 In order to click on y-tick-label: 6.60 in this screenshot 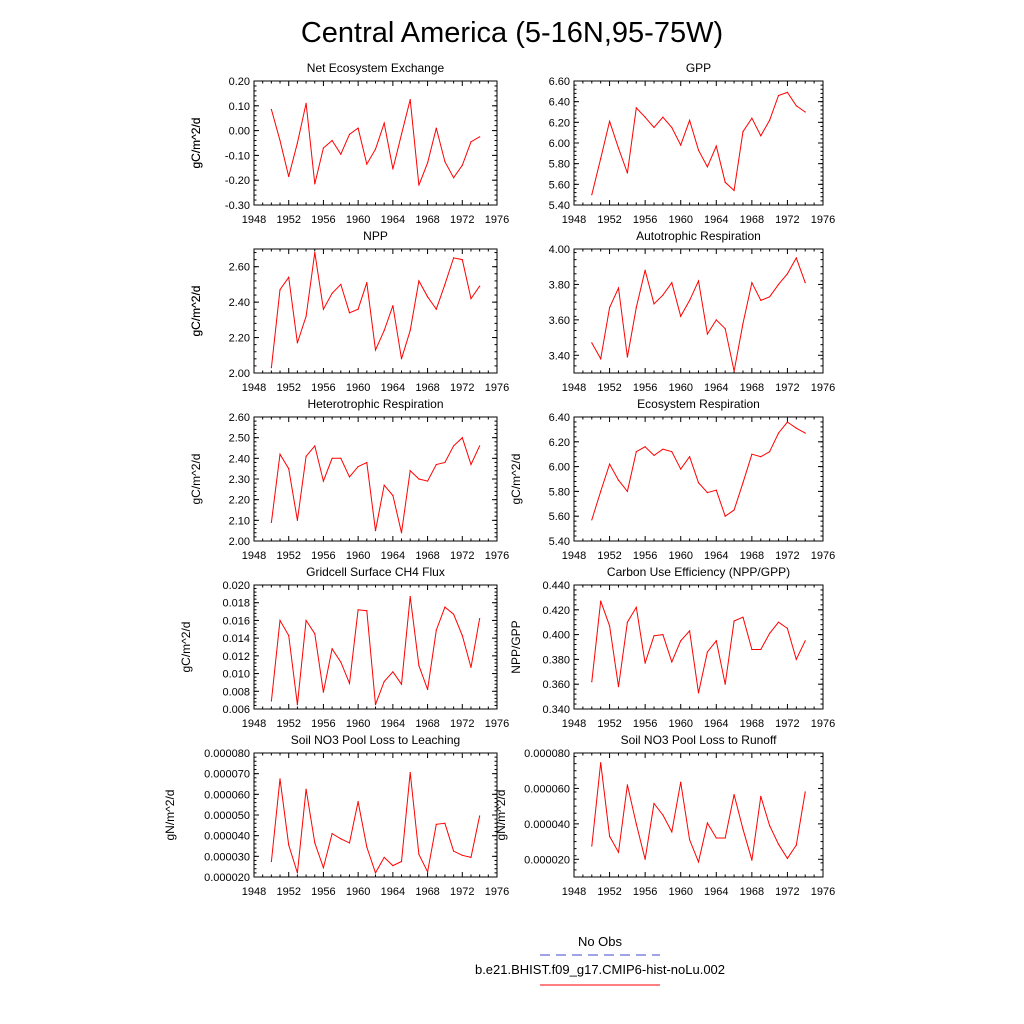, I will do `click(559, 82)`.